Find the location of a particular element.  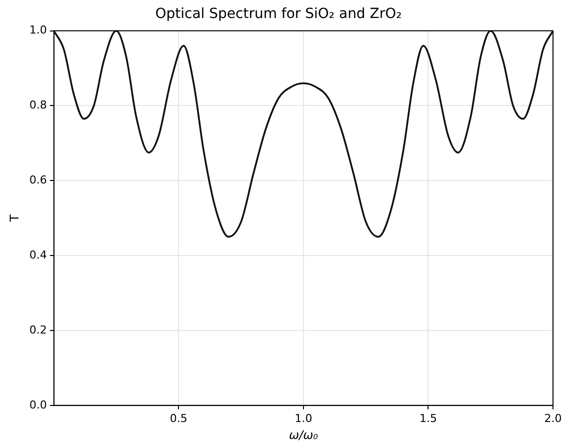

y-axis-title: T is located at coordinates (14, 218).